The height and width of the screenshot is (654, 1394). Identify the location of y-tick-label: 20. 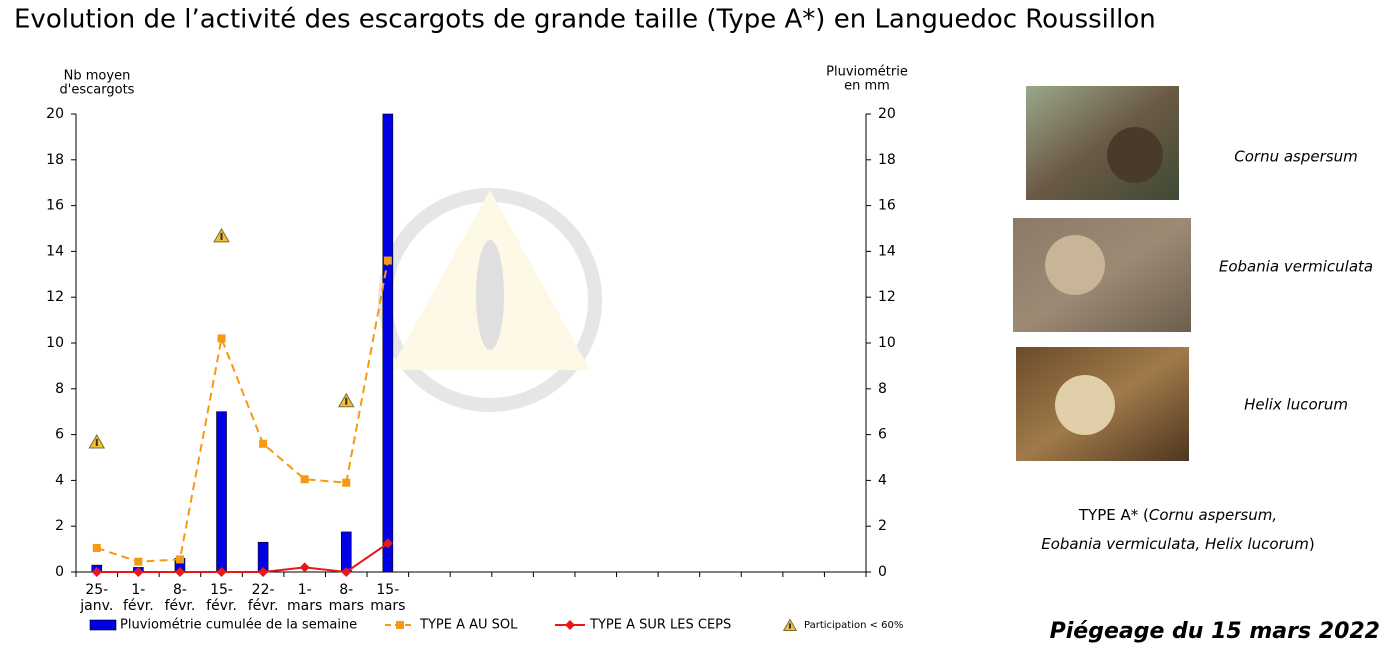
(55, 114).